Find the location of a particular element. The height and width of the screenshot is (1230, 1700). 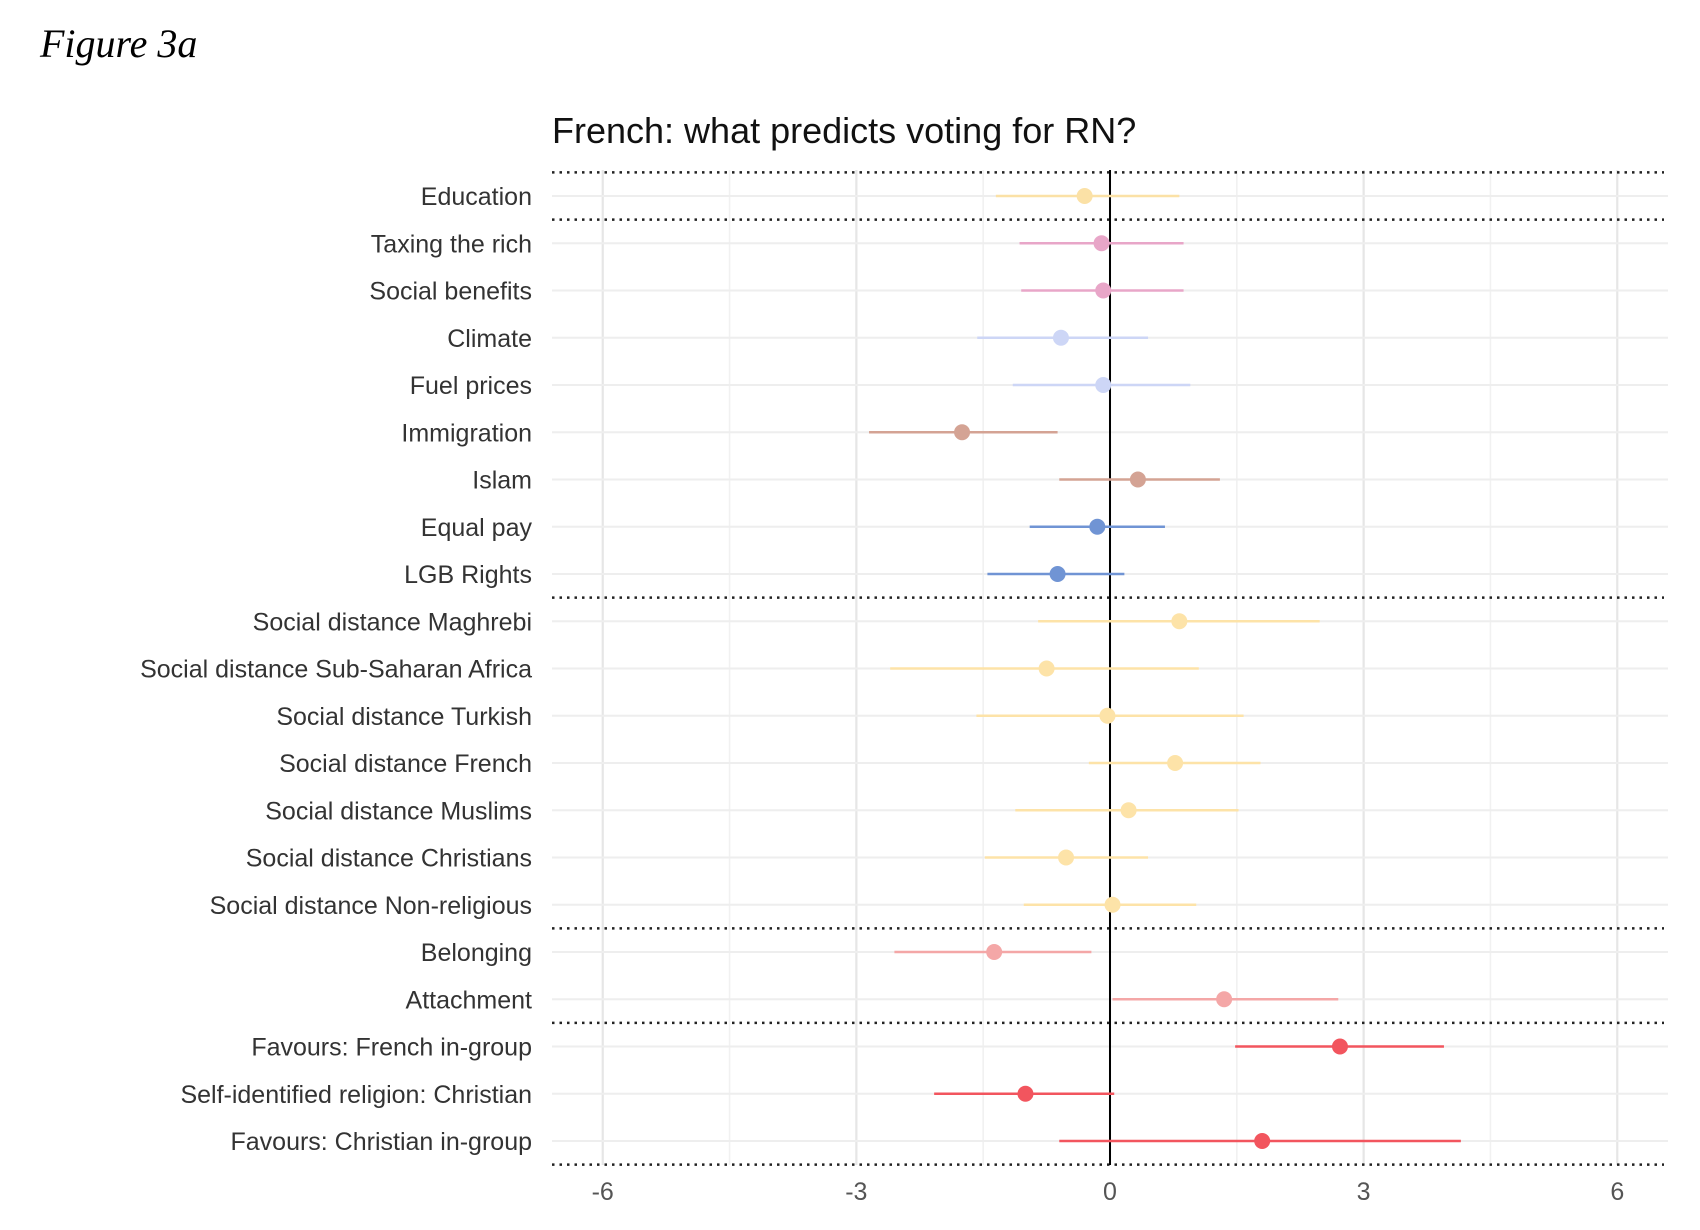

tick-label-layer: -6 -3 0 3 6 is located at coordinates (1108, 1192).